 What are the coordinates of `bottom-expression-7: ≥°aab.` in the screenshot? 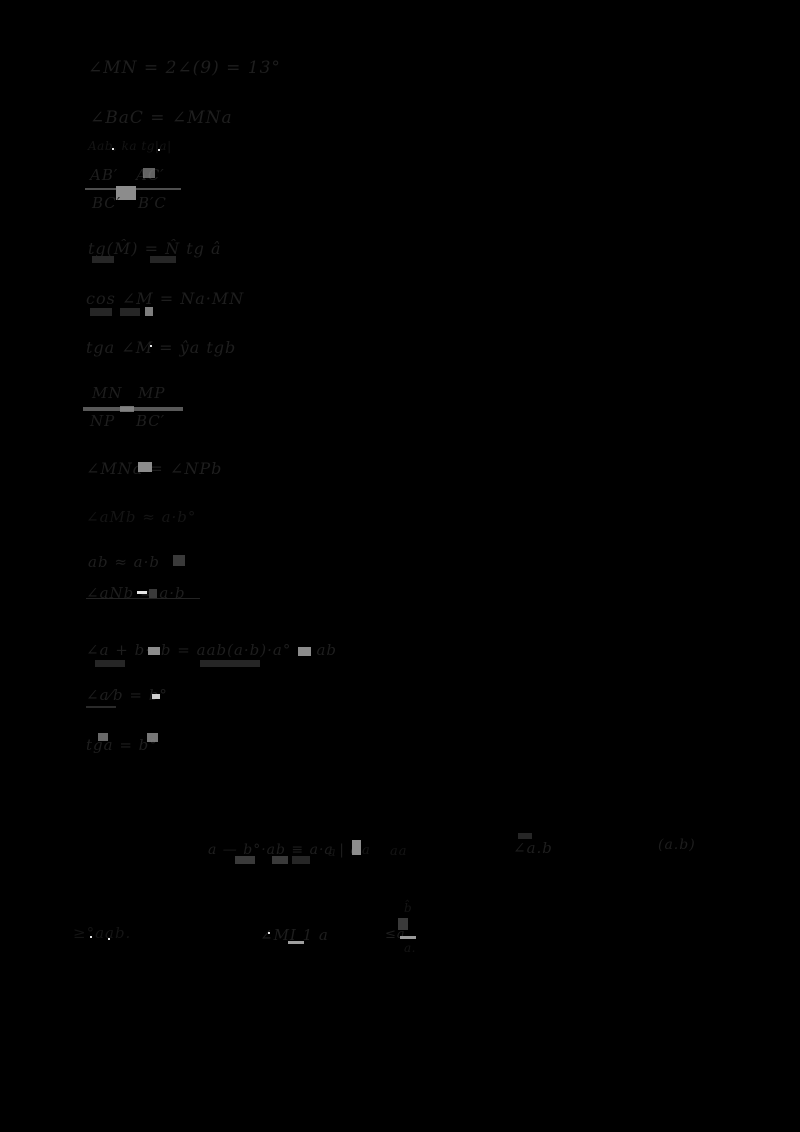 It's located at (102, 933).